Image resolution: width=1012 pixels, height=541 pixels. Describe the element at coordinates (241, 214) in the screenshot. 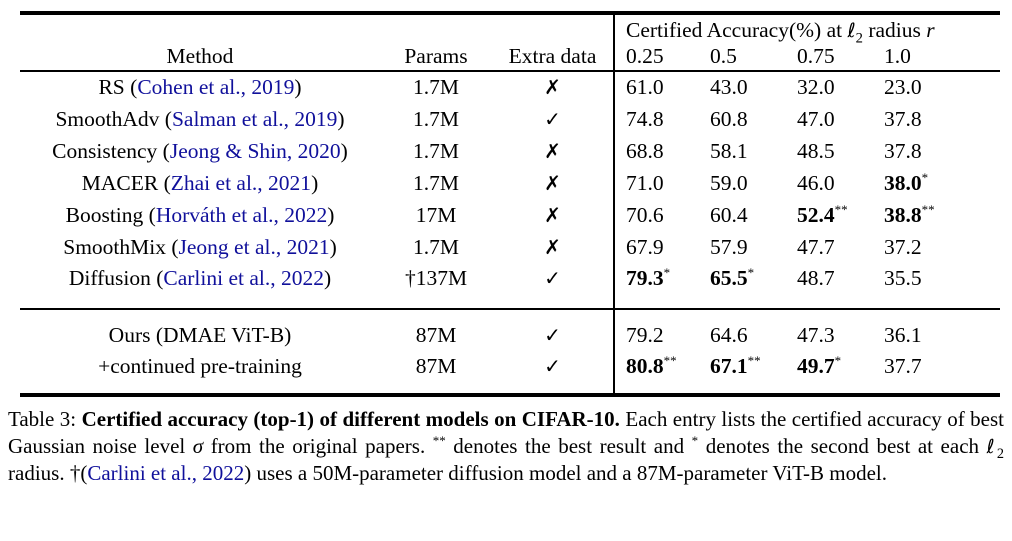

I see `citation-link: Horváth et al., 2022` at that location.